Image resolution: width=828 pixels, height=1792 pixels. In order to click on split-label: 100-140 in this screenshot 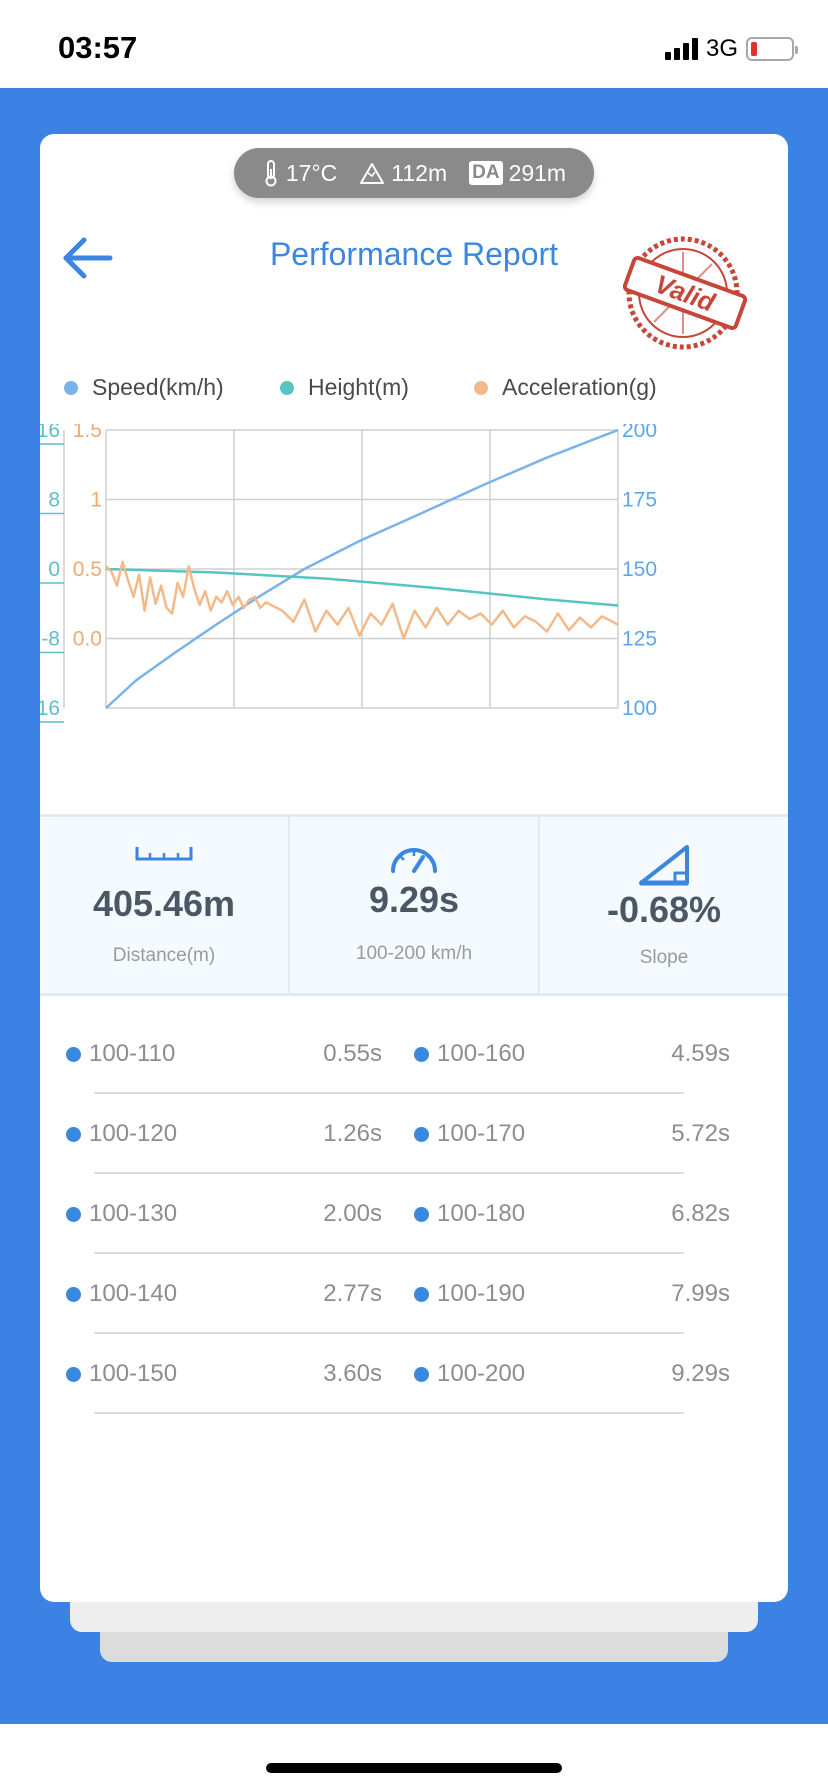, I will do `click(121, 1294)`.